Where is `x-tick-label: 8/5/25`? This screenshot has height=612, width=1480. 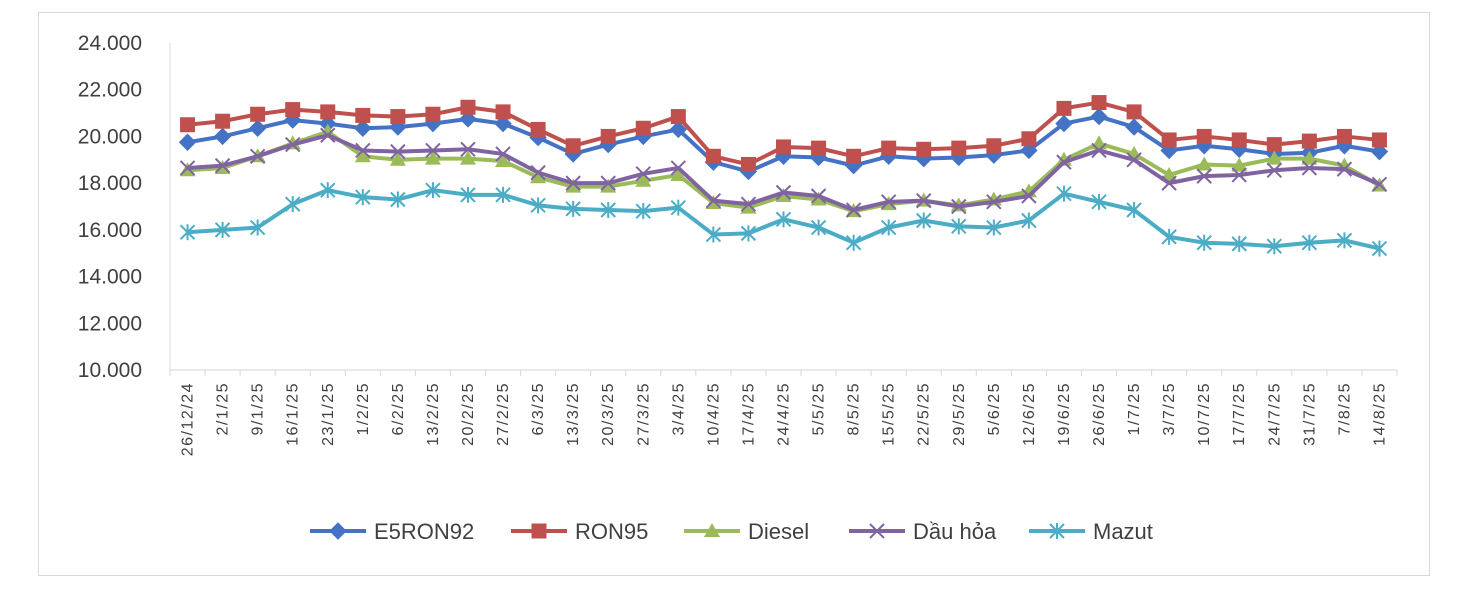 x-tick-label: 8/5/25 is located at coordinates (854, 408).